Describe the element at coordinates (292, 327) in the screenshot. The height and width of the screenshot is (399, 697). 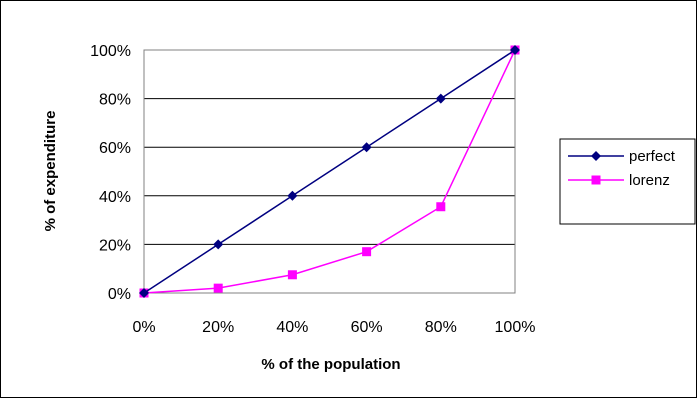
I see `x-tick-label: 40%` at that location.